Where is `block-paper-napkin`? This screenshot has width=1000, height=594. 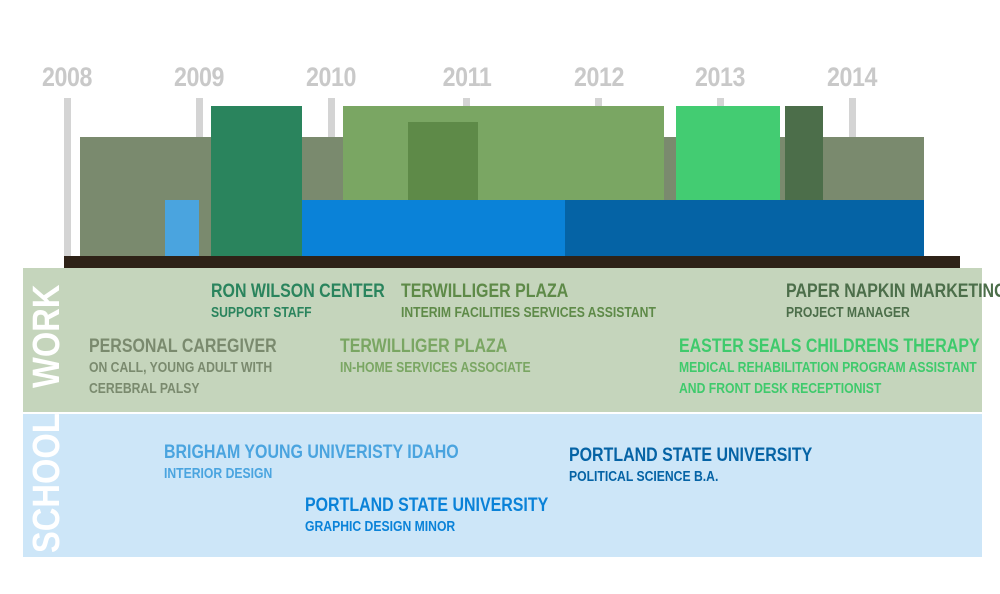 block-paper-napkin is located at coordinates (804, 153).